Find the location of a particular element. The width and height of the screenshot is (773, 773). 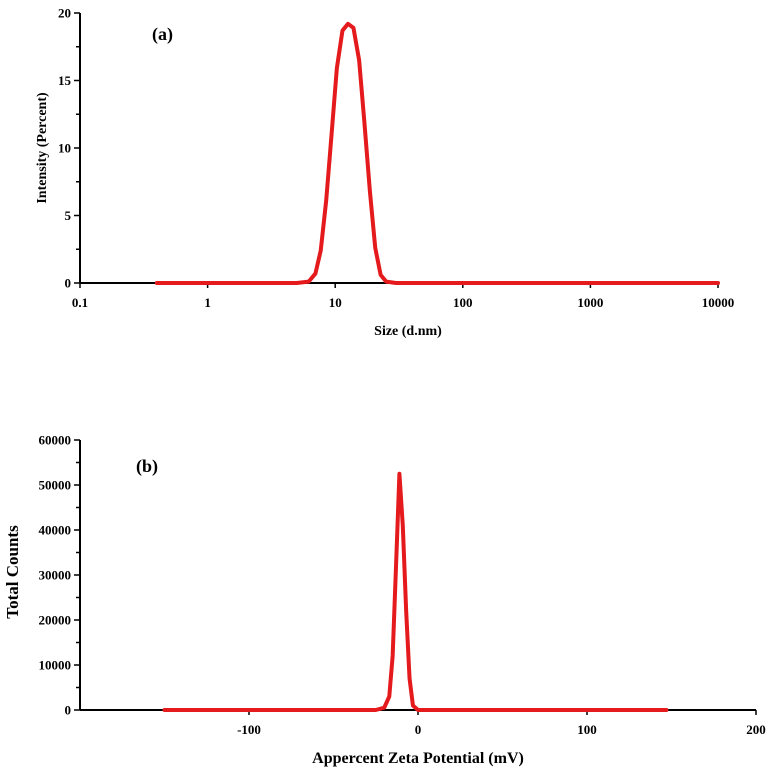

y-axis-title-b: Total Counts is located at coordinates (12, 572).